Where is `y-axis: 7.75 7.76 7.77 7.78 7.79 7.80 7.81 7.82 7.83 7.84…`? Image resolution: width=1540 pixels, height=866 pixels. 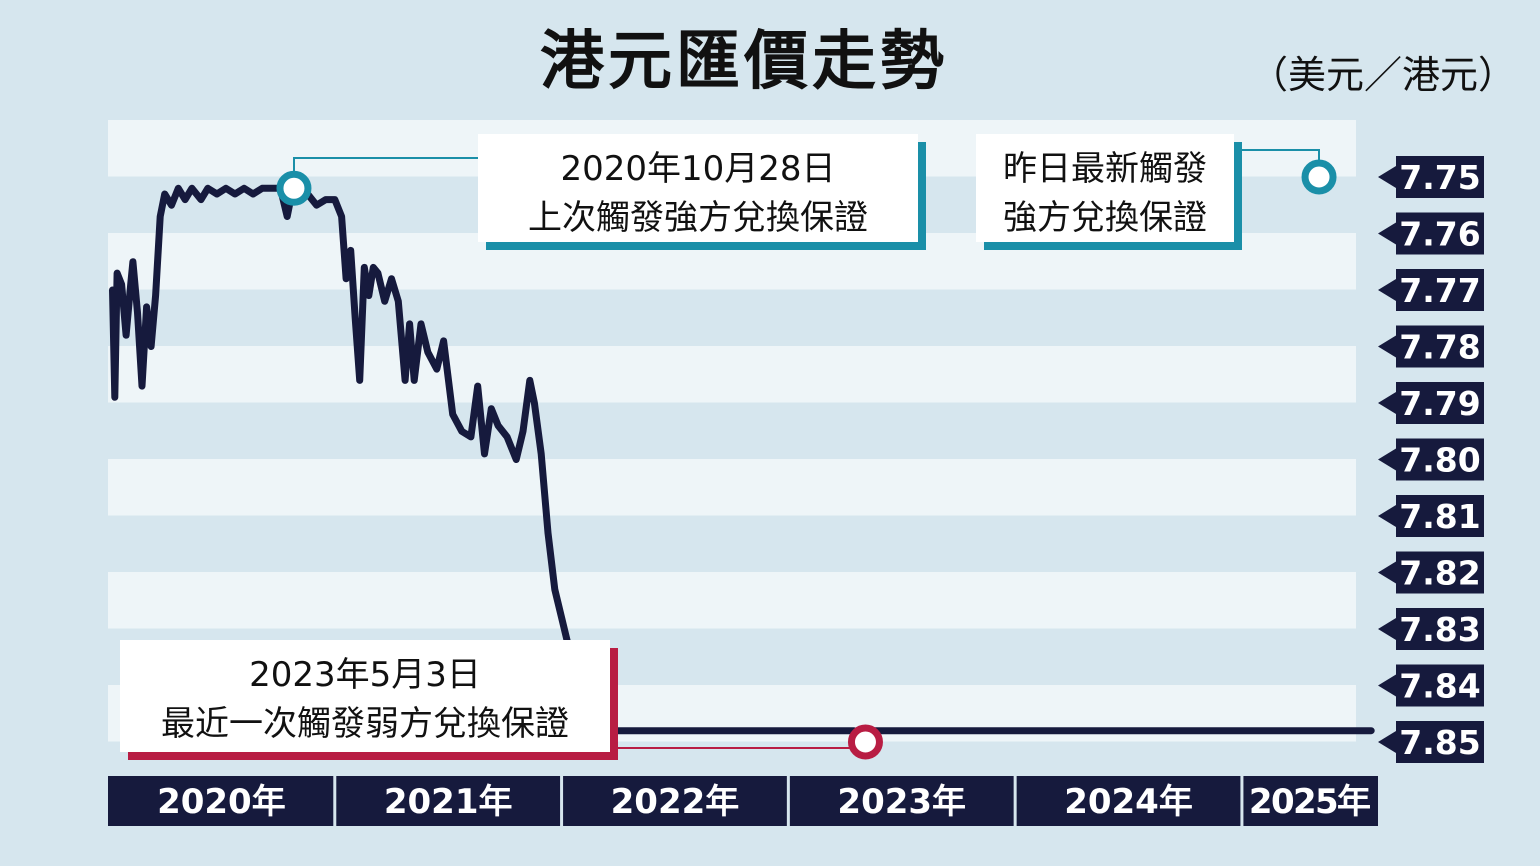
y-axis: 7.75 7.76 7.77 7.78 7.79 7.80 7.81 7.82 7.83 7.84… is located at coordinates (1431, 459).